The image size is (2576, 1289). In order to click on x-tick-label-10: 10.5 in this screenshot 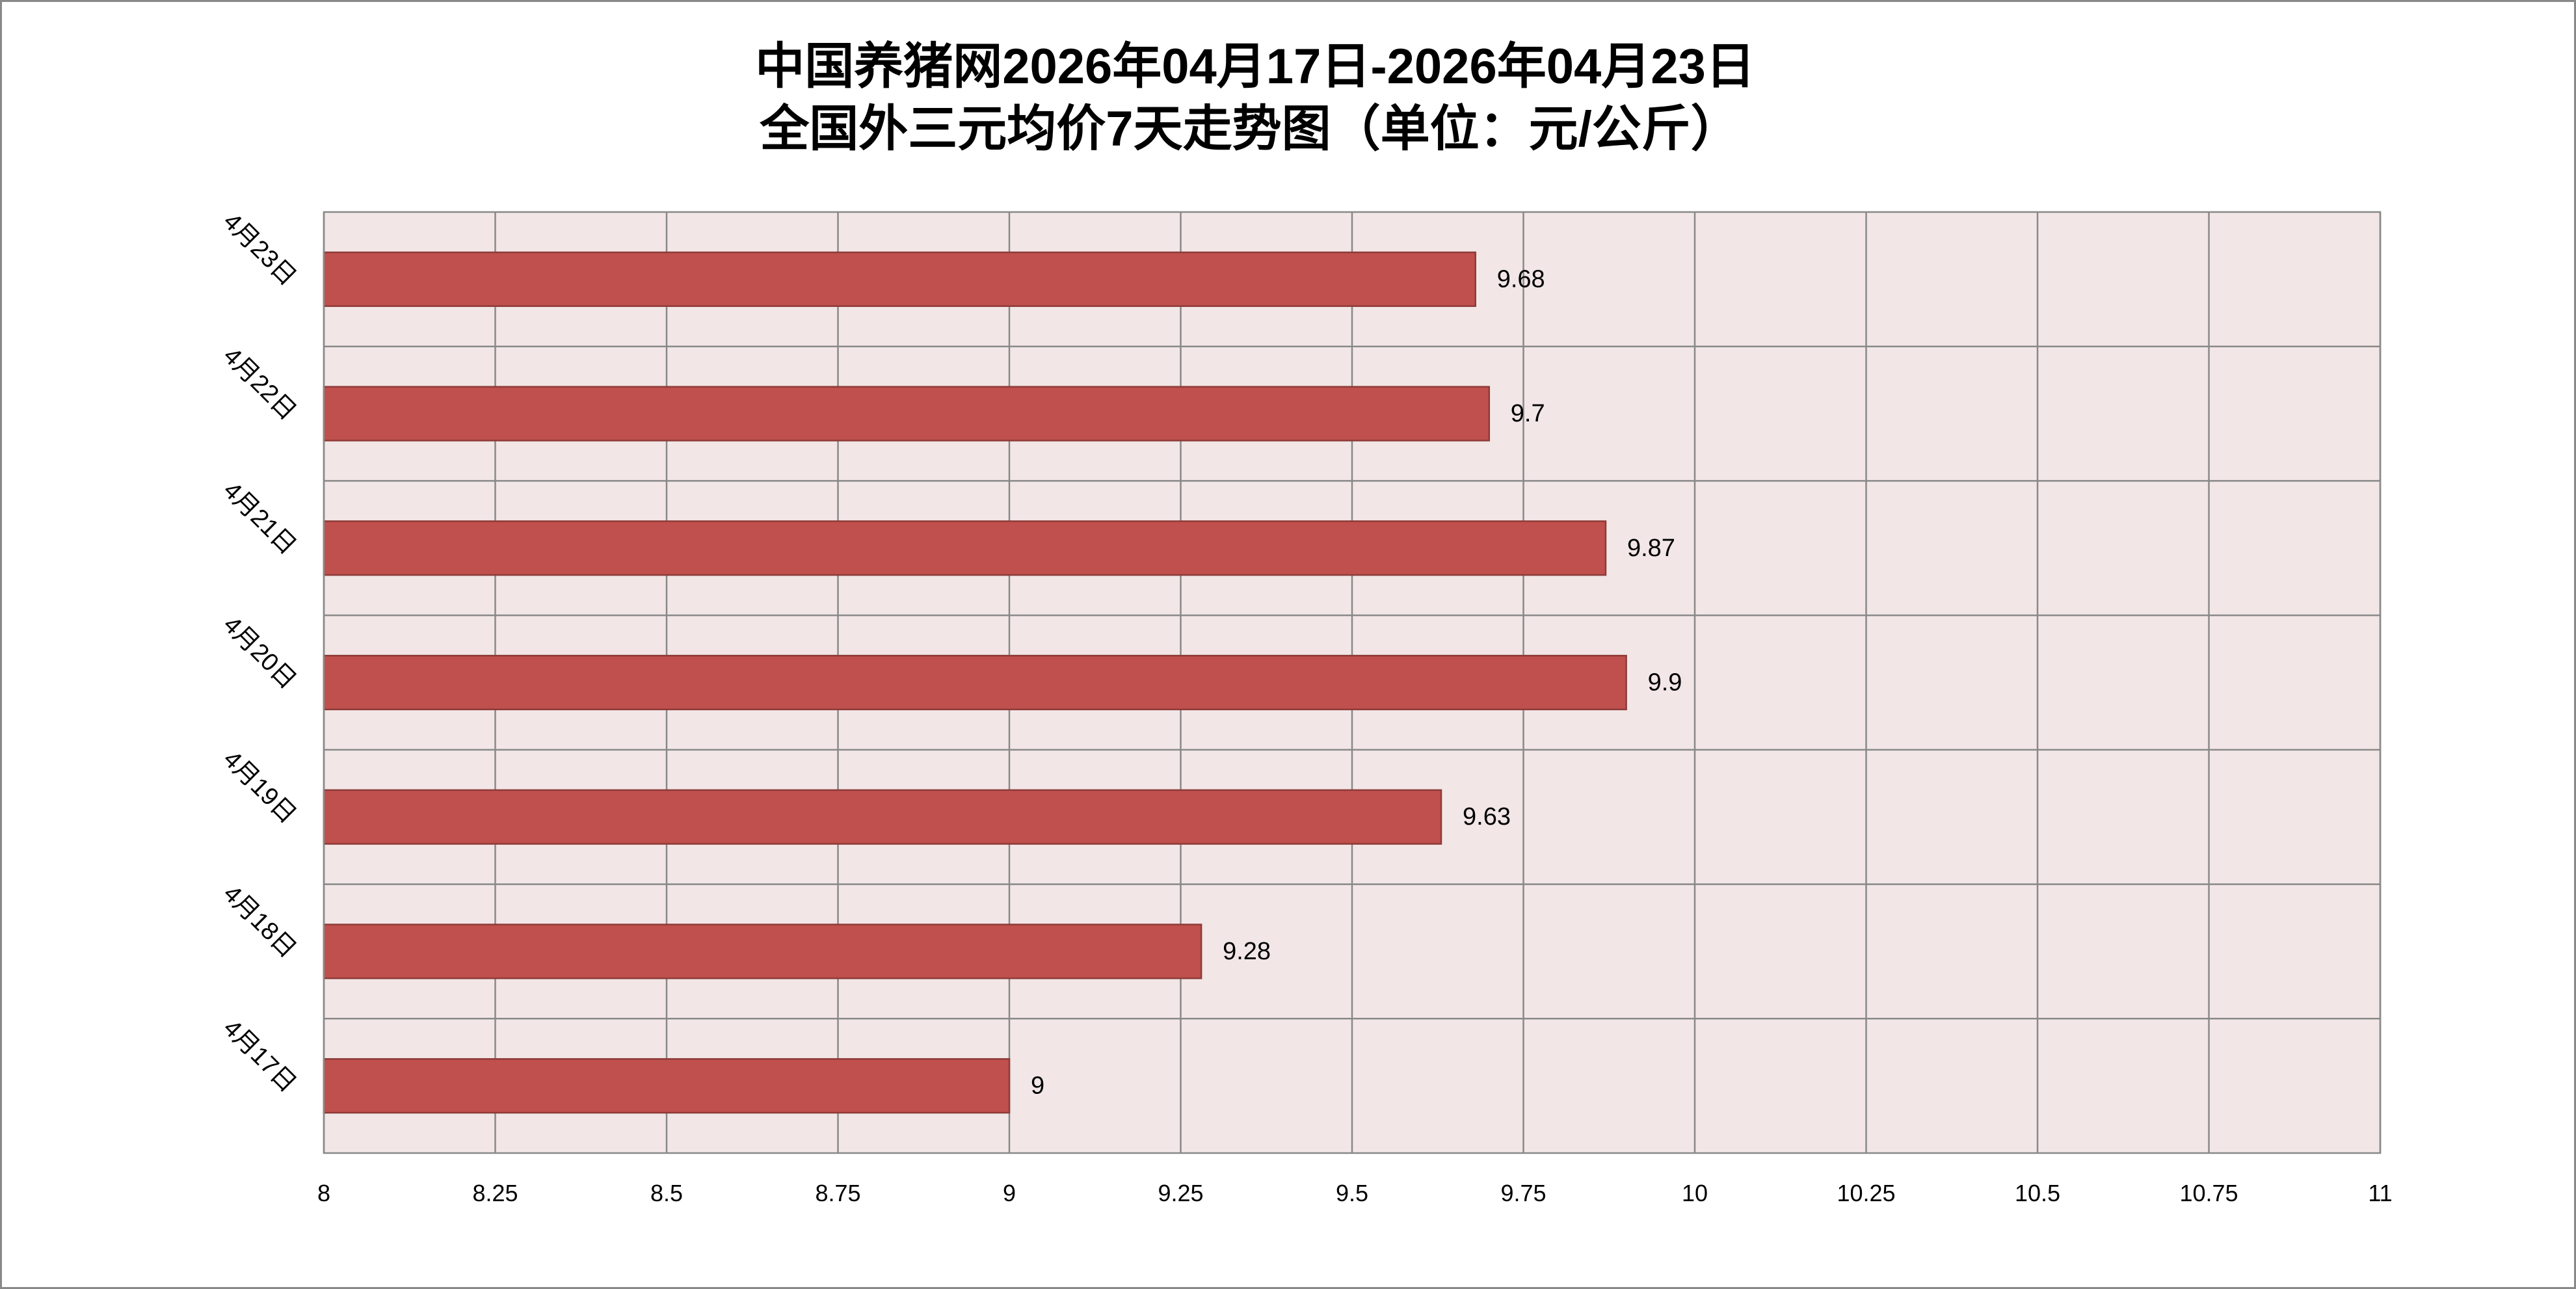, I will do `click(2038, 1193)`.